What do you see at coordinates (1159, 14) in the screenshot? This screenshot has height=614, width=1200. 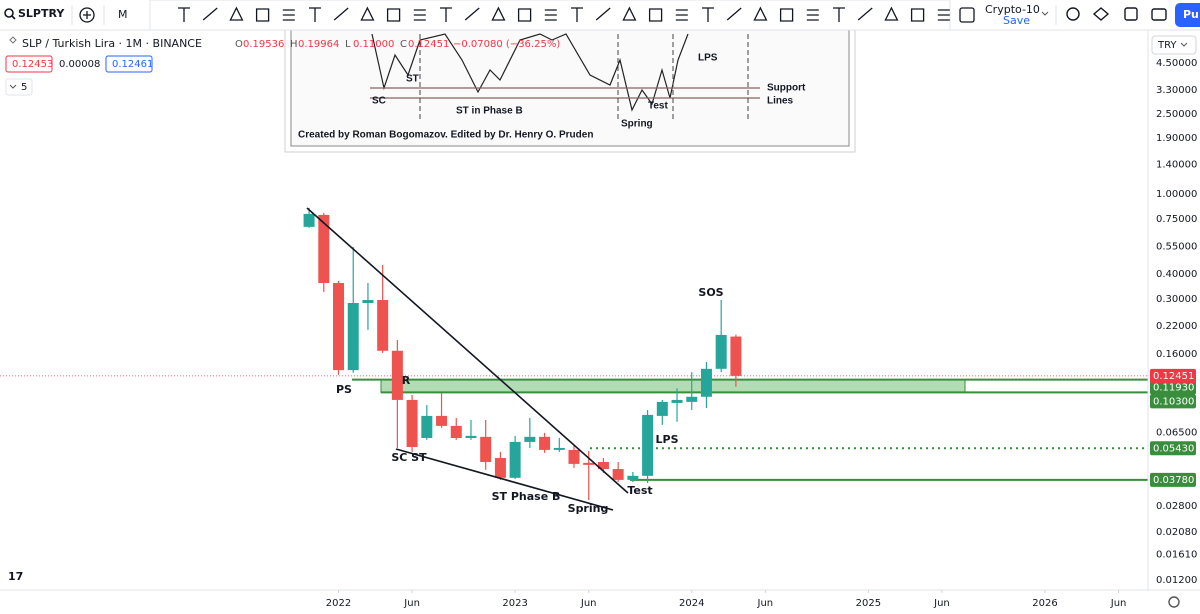 I see `snapshot-icon` at bounding box center [1159, 14].